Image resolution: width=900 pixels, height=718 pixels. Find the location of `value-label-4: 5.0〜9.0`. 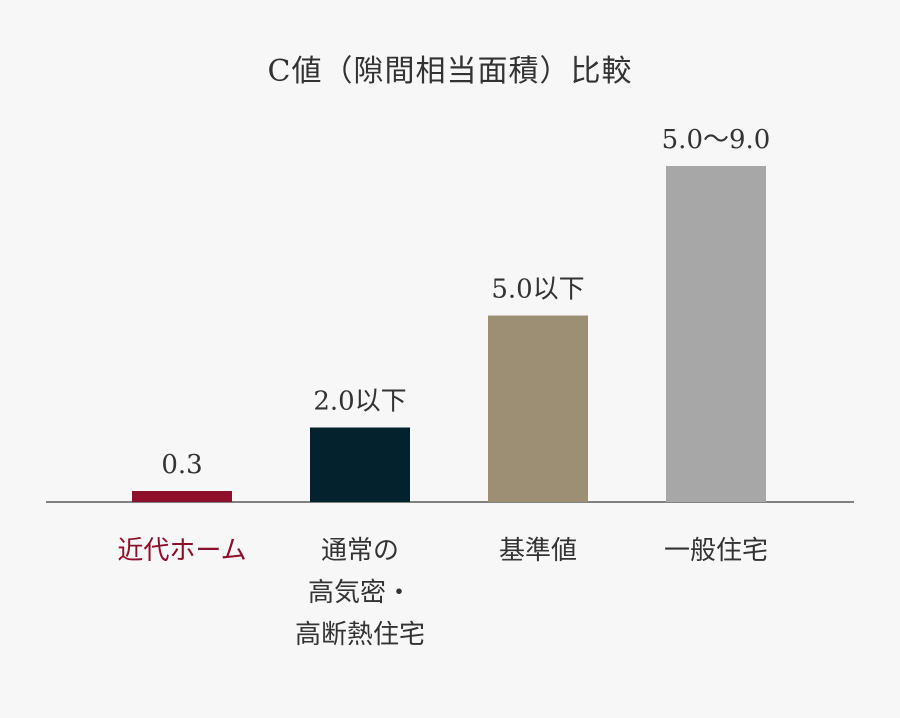

value-label-4: 5.0〜9.0 is located at coordinates (716, 140).